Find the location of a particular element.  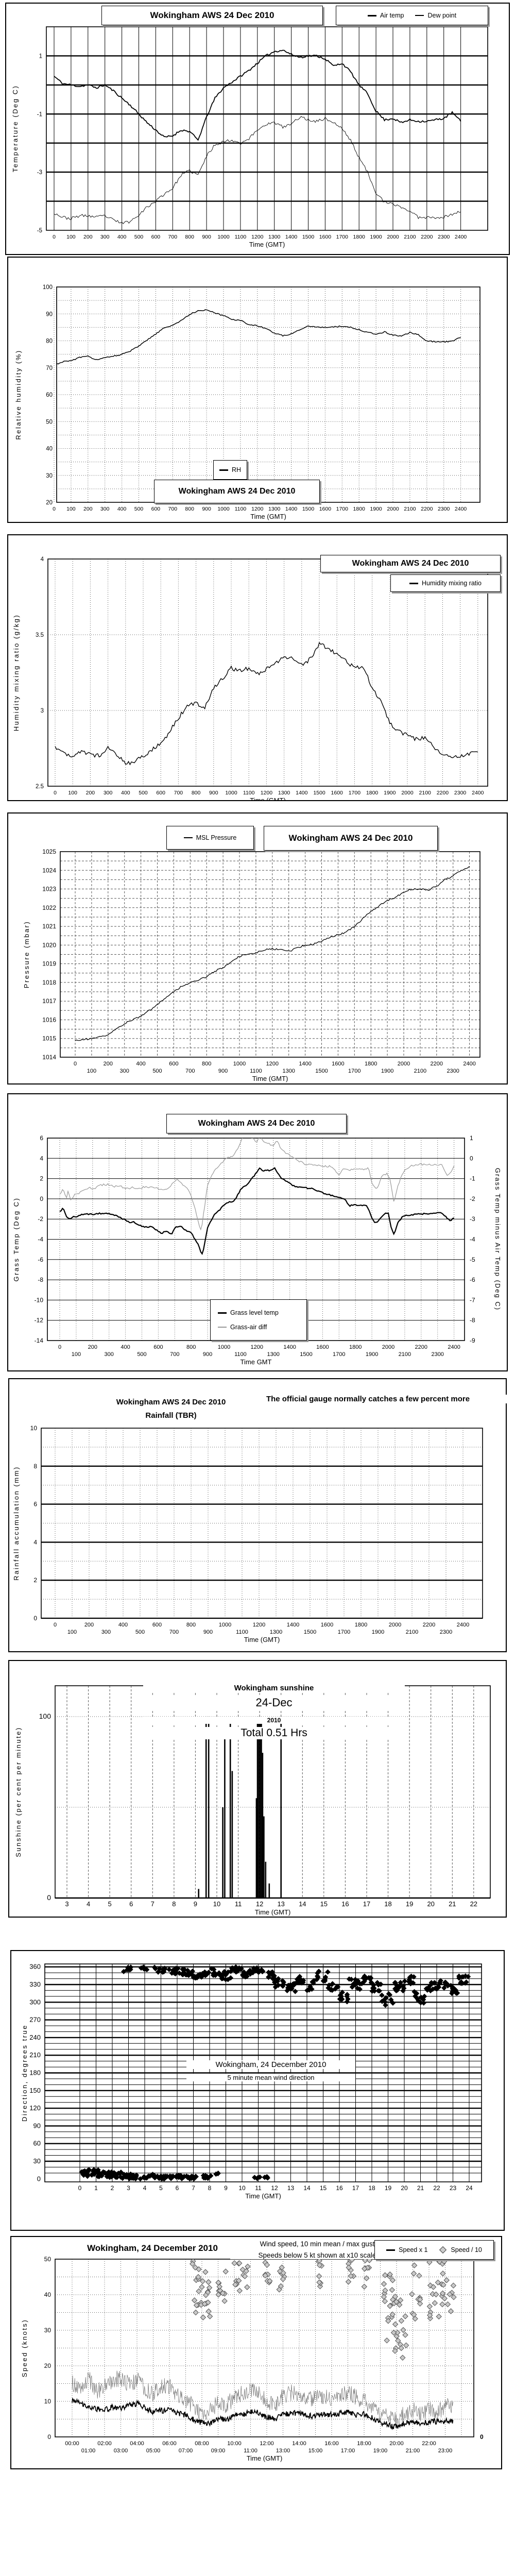

svg-text: 23:00 is located at coordinates (445, 2451).